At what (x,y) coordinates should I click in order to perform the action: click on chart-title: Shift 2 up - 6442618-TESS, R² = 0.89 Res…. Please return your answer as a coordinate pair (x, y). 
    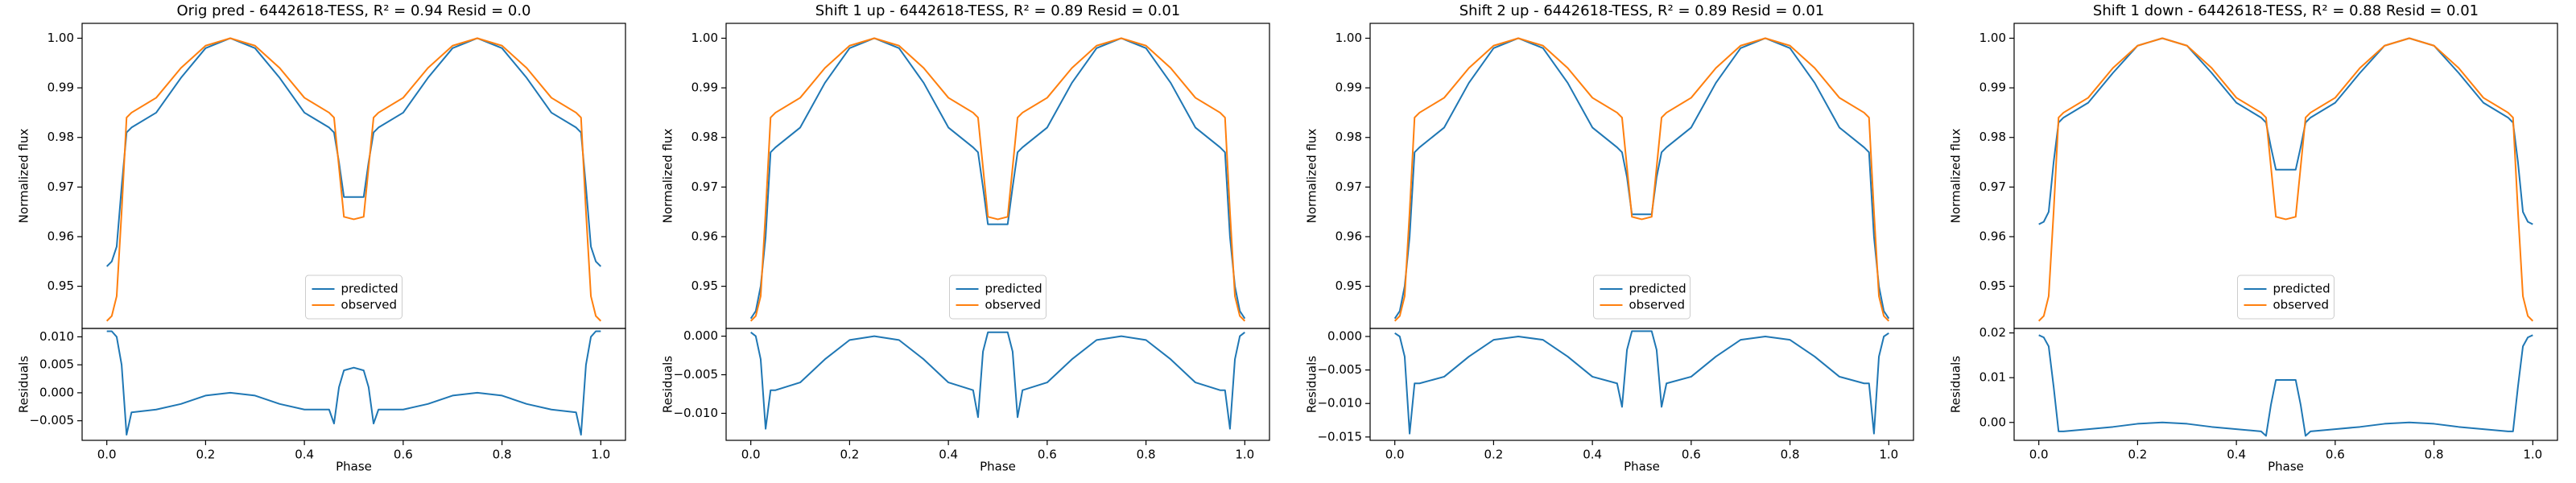
    Looking at the image, I should click on (1641, 10).